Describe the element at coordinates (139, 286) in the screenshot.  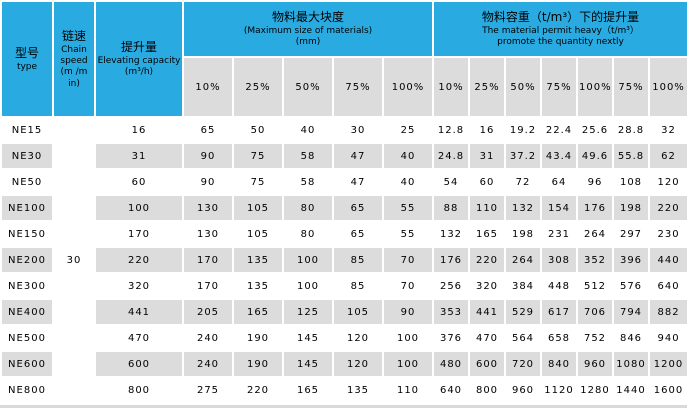
I see `capacity-cell: 320` at that location.